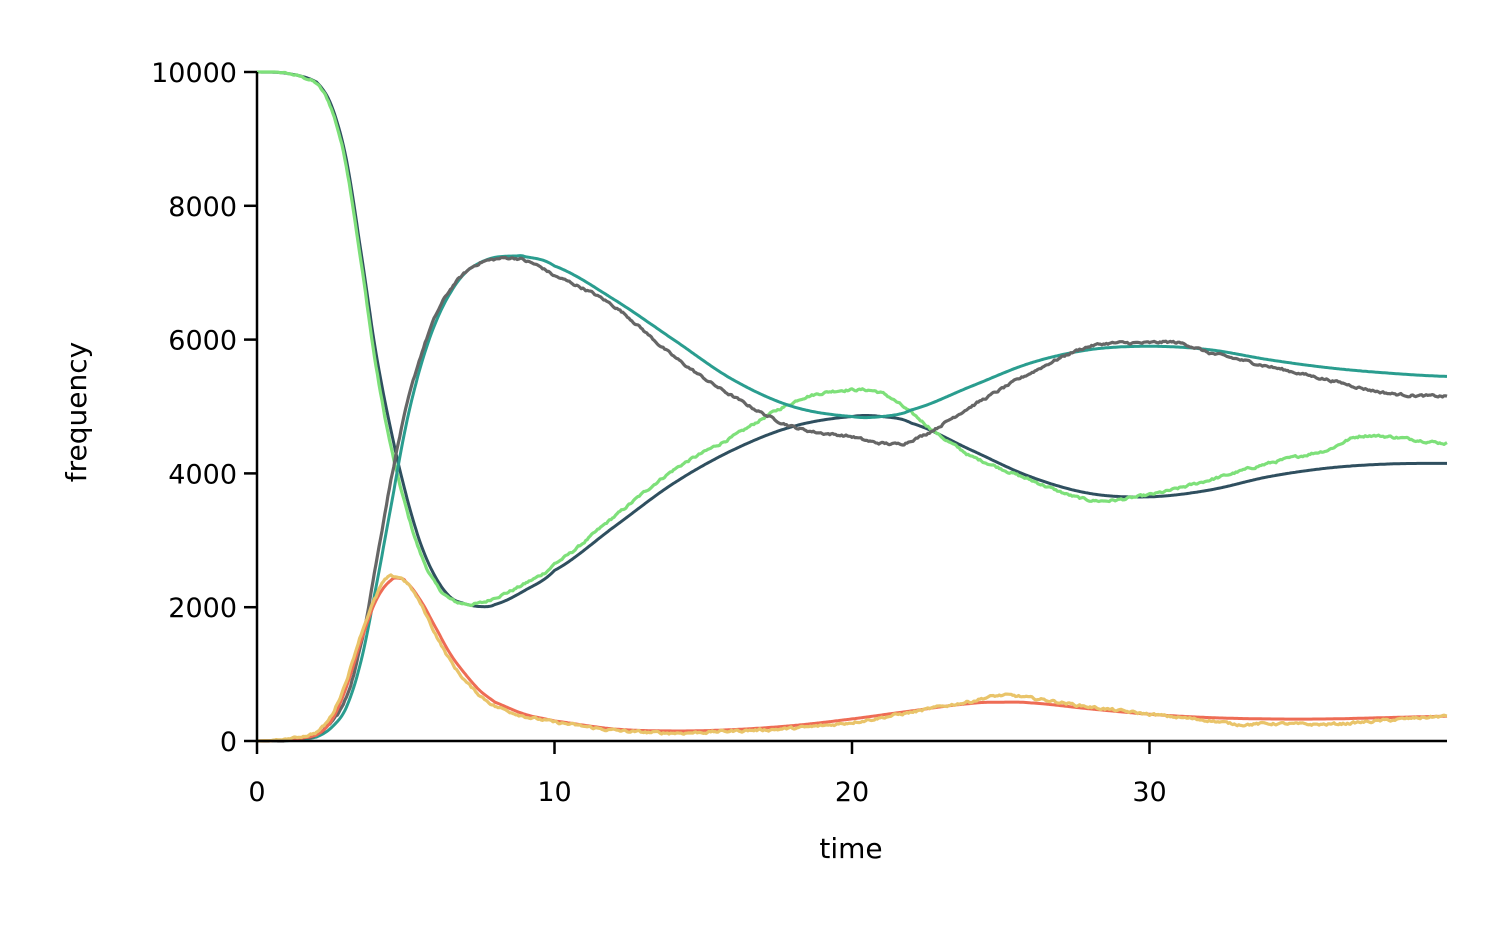 The image size is (1500, 927). I want to click on y-axis-label: frequency, so click(76, 412).